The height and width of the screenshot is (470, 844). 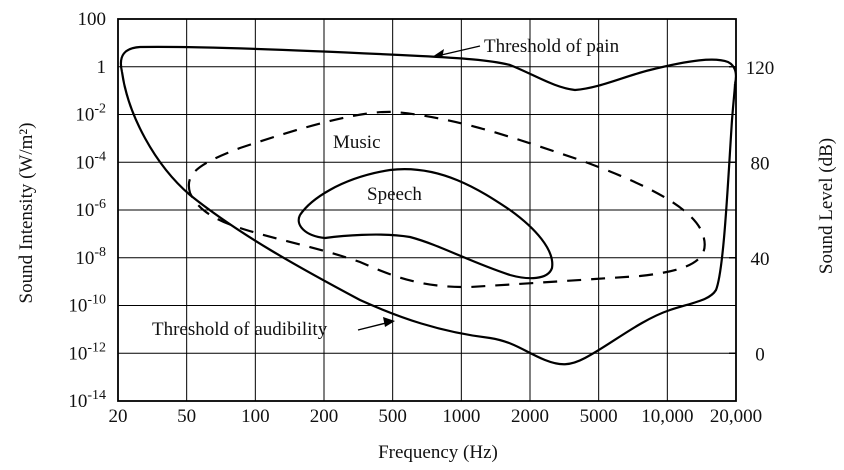 What do you see at coordinates (438, 452) in the screenshot?
I see `x-axis-title: Frequency (Hz)` at bounding box center [438, 452].